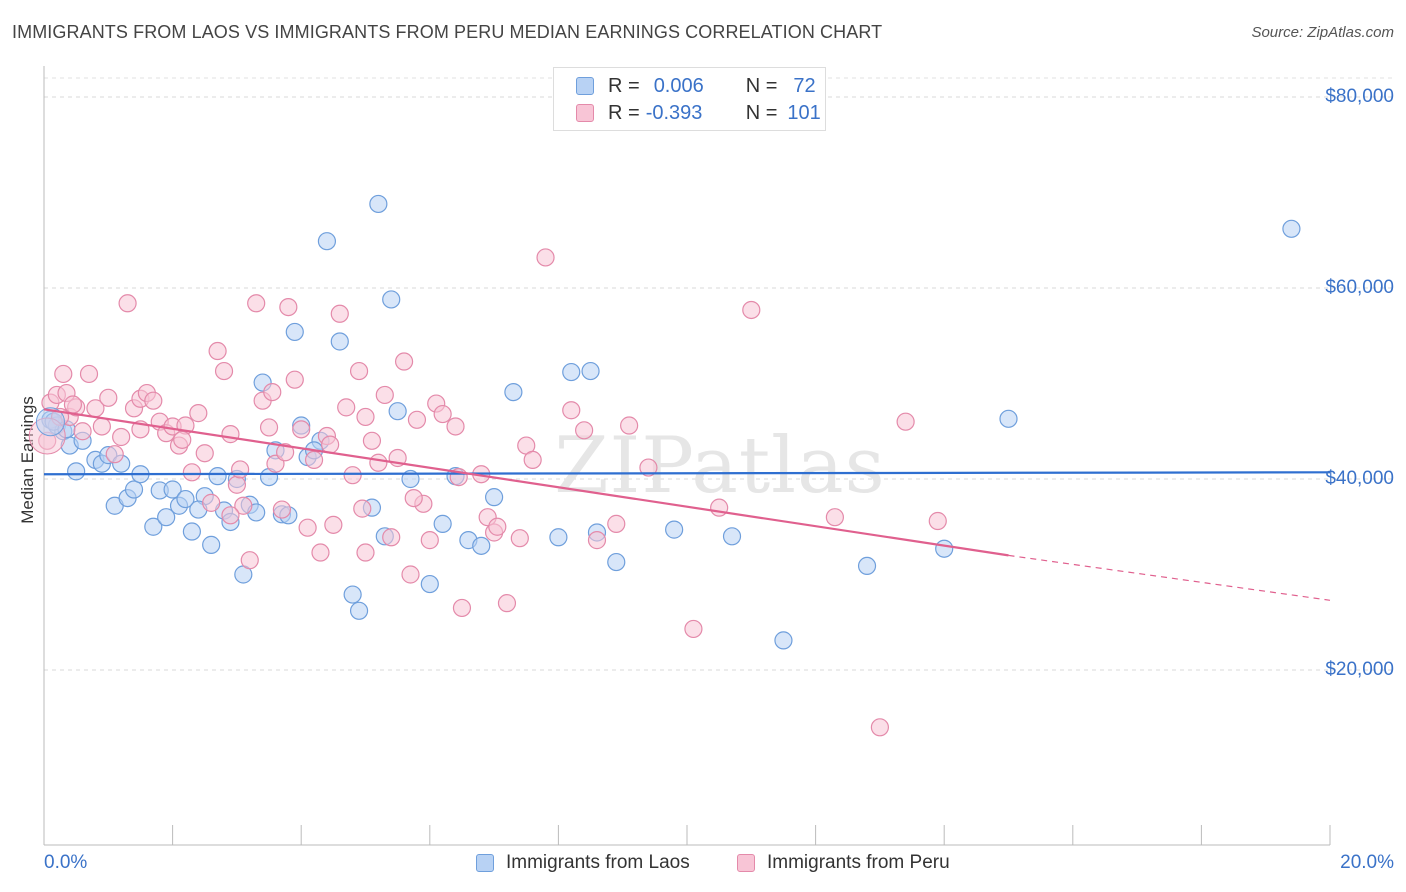 The width and height of the screenshot is (1406, 892). Describe the element at coordinates (1359, 478) in the screenshot. I see `y-tick-label: $40,000` at that location.